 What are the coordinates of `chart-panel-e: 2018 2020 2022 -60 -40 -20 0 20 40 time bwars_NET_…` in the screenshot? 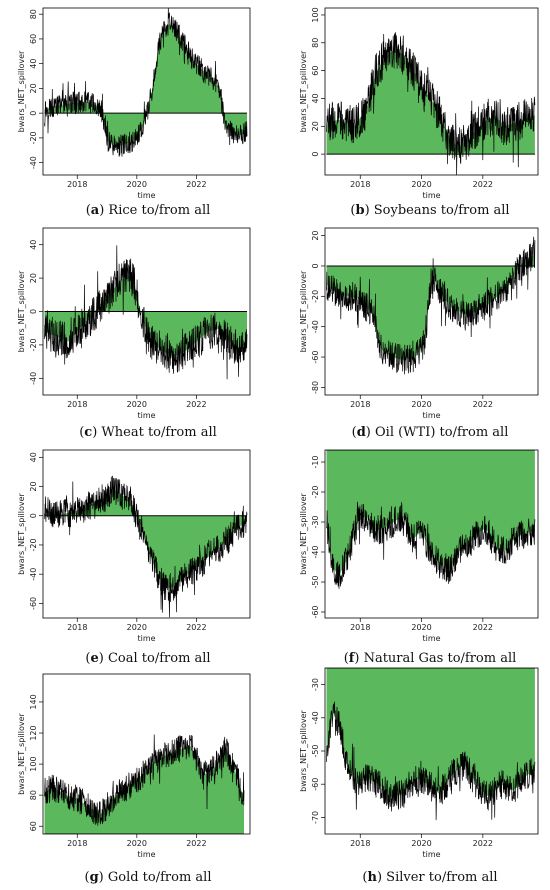 It's located at (134, 557).